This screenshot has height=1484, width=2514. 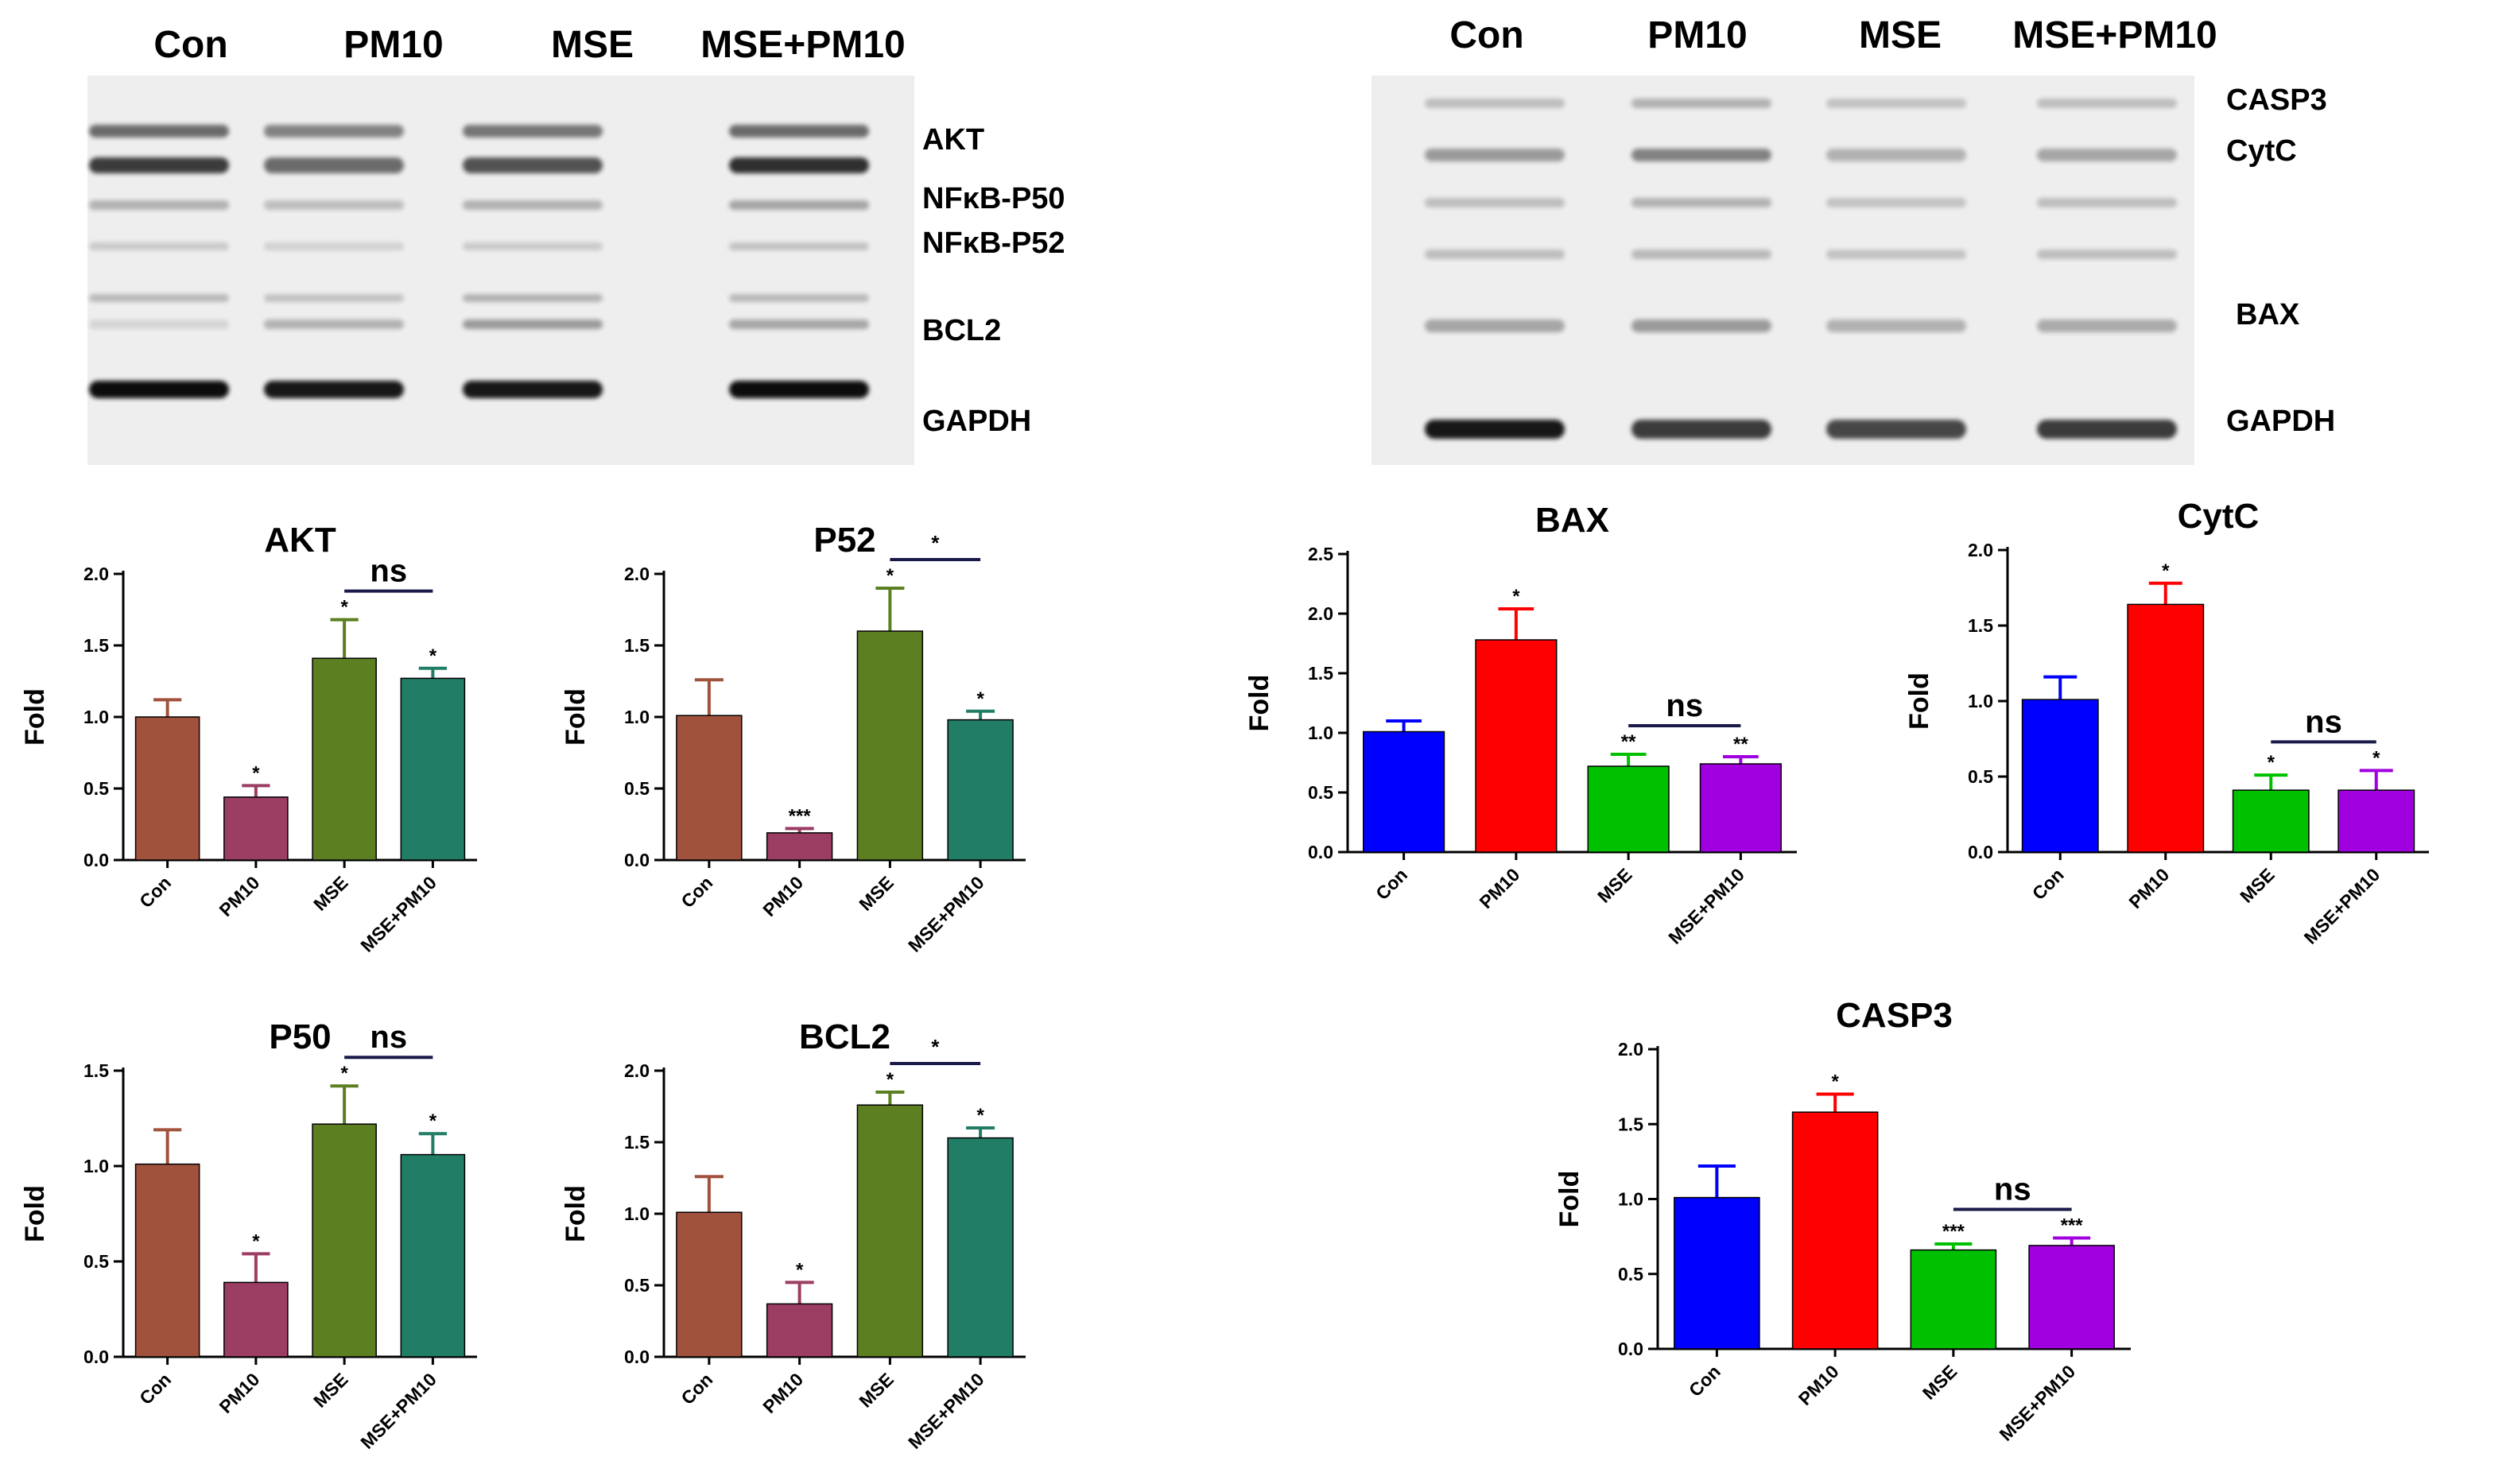 What do you see at coordinates (2261, 151) in the screenshot?
I see `gel-2-band-label: CytC` at bounding box center [2261, 151].